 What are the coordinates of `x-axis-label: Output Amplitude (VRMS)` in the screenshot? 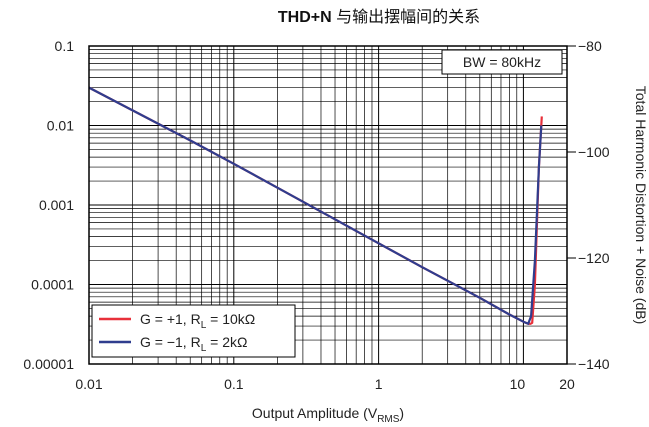 It's located at (328, 415).